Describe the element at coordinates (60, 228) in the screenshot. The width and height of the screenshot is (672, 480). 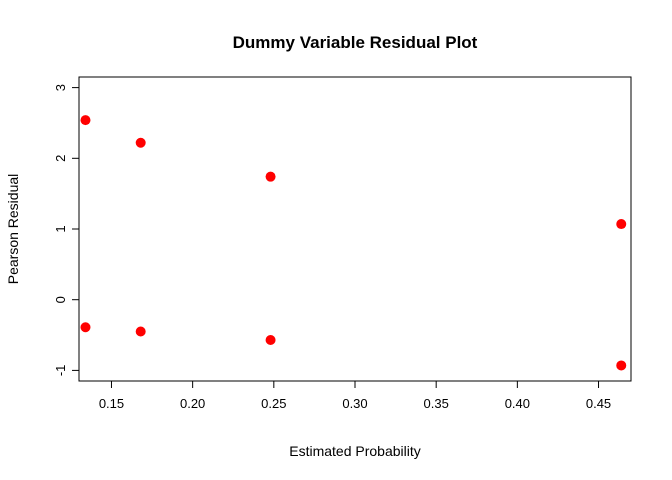
I see `y-tick-label: 1` at that location.